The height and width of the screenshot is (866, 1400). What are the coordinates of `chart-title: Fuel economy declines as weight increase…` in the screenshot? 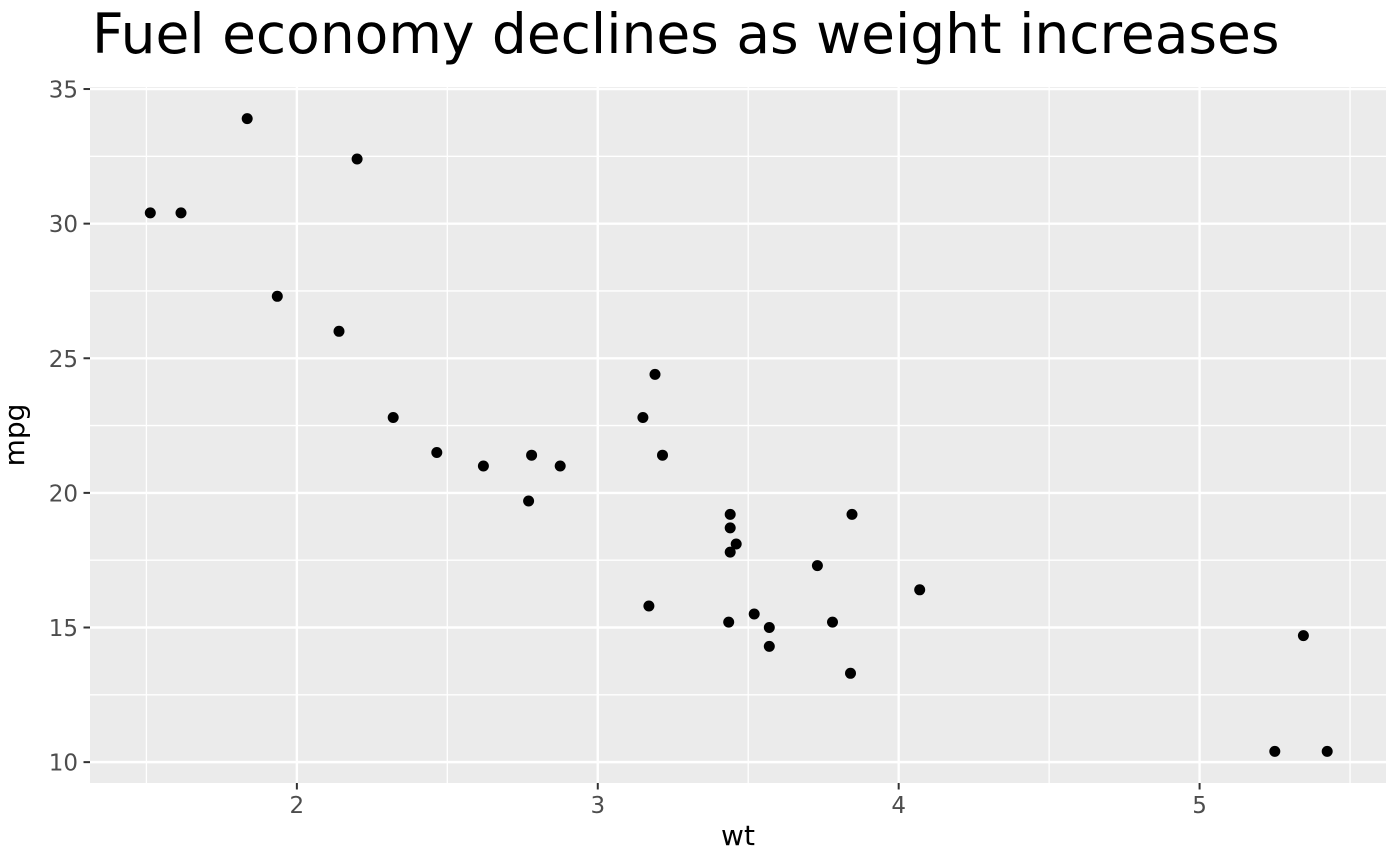 It's located at (686, 34).